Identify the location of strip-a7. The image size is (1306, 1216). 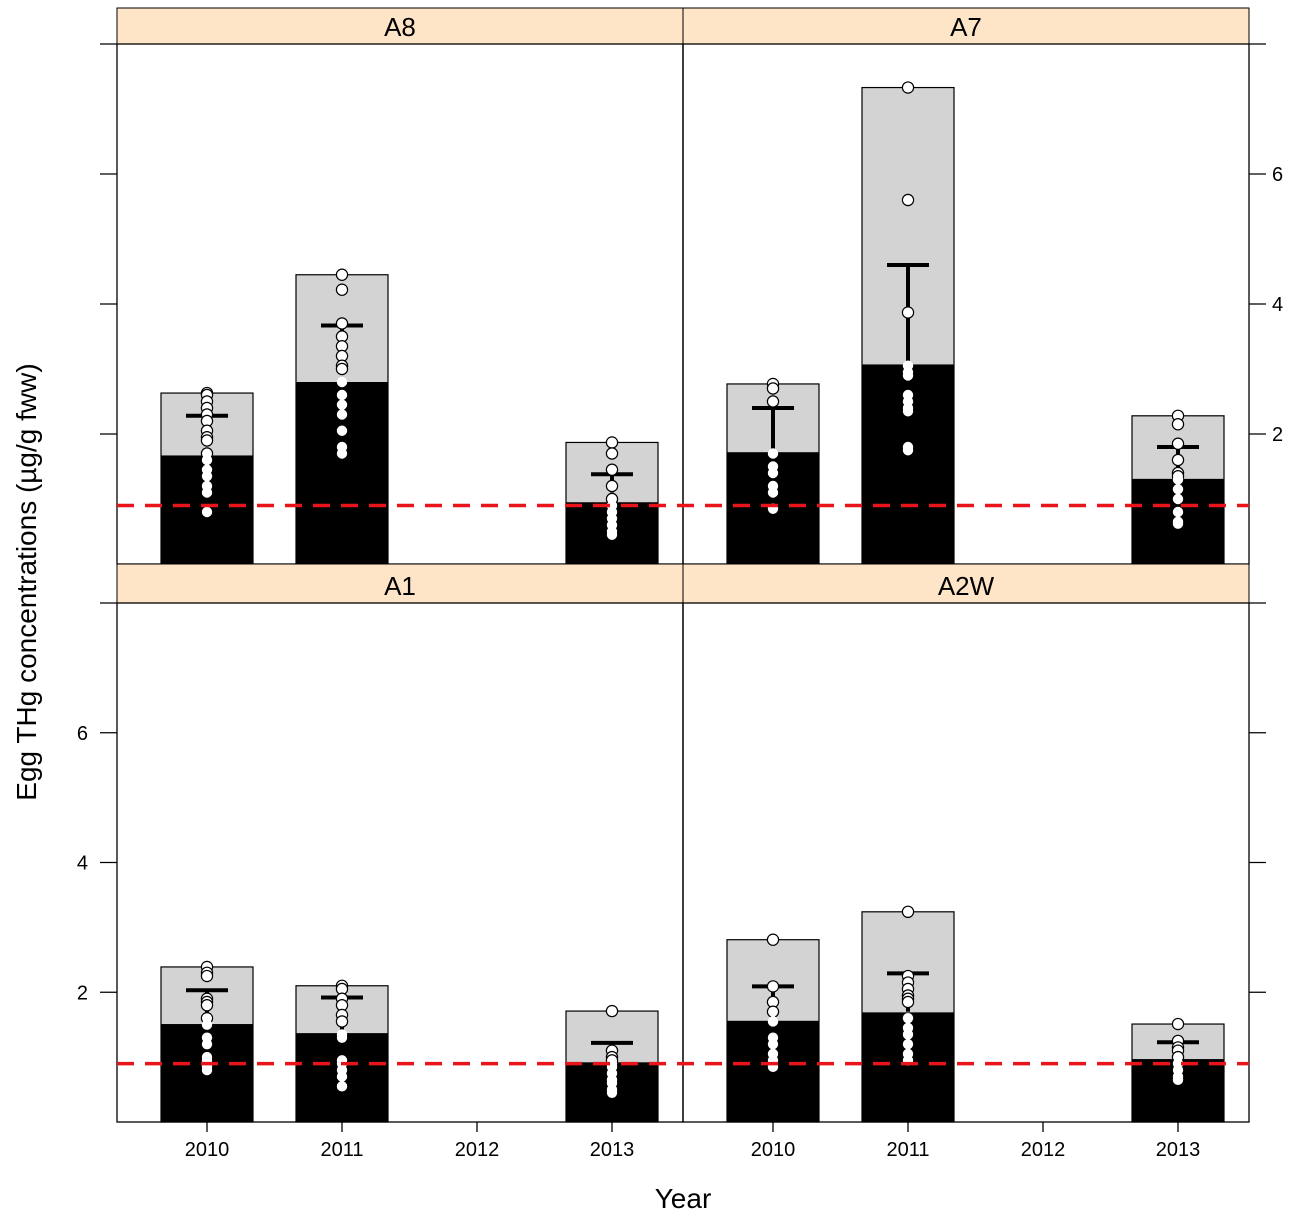
(966, 26).